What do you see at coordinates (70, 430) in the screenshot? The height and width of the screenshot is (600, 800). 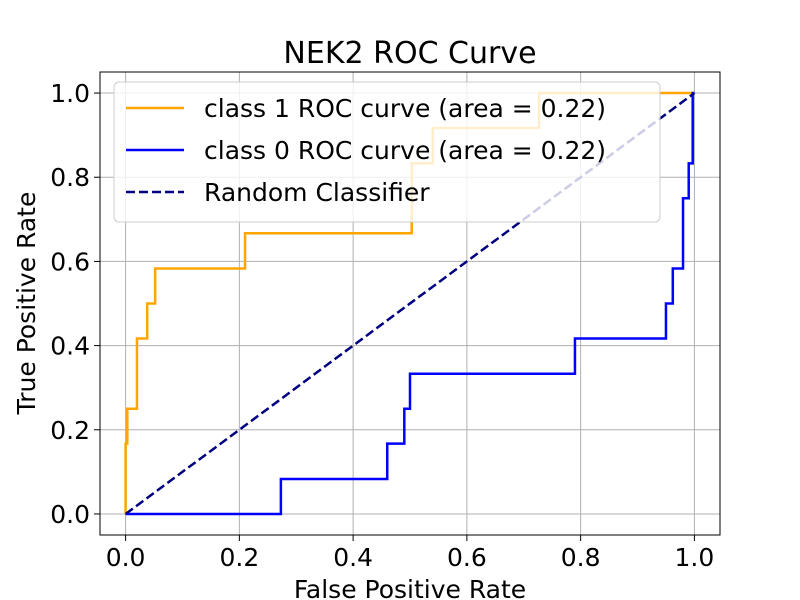 I see `y-tick-label: 0.2` at bounding box center [70, 430].